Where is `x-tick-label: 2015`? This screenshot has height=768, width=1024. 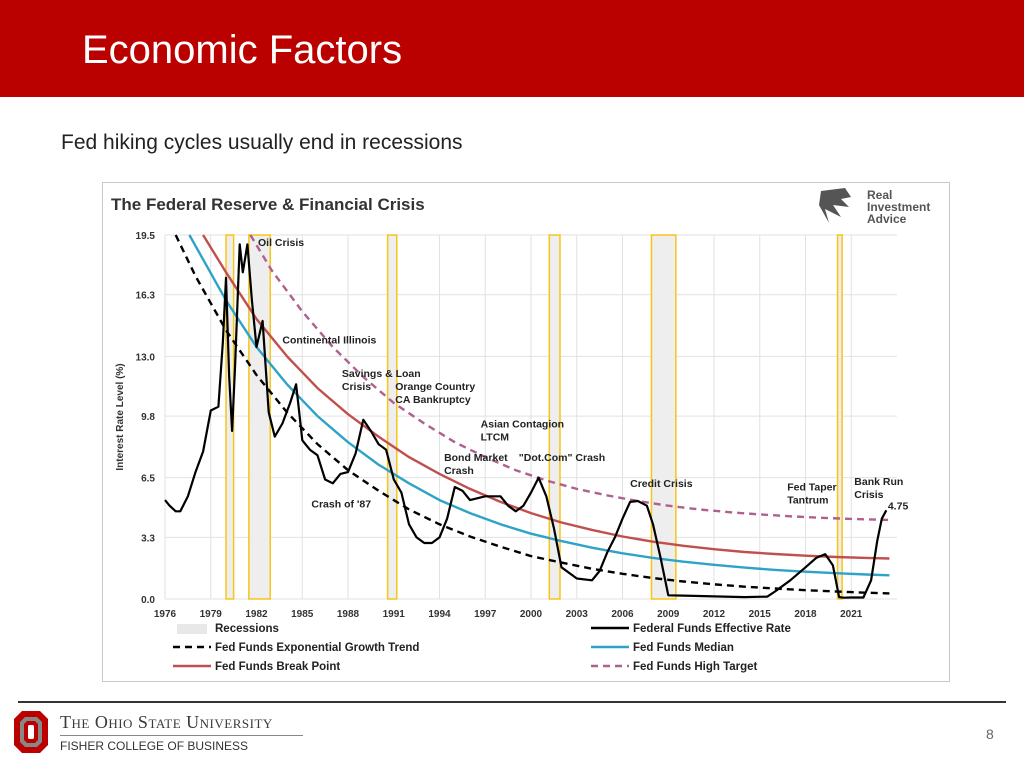 x-tick-label: 2015 is located at coordinates (760, 614).